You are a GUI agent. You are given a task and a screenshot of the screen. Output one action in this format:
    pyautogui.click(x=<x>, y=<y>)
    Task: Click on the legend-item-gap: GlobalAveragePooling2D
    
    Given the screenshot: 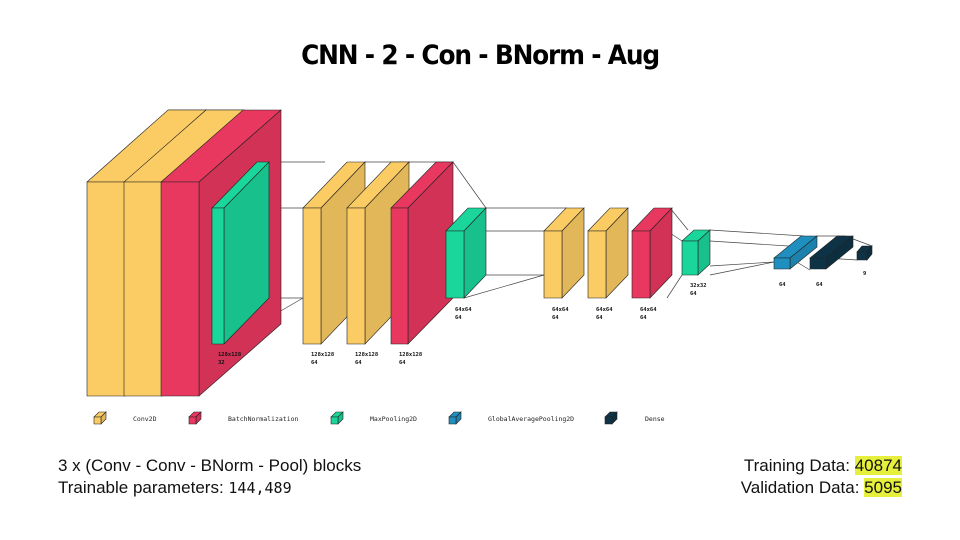 What is the action you would take?
    pyautogui.click(x=511, y=418)
    